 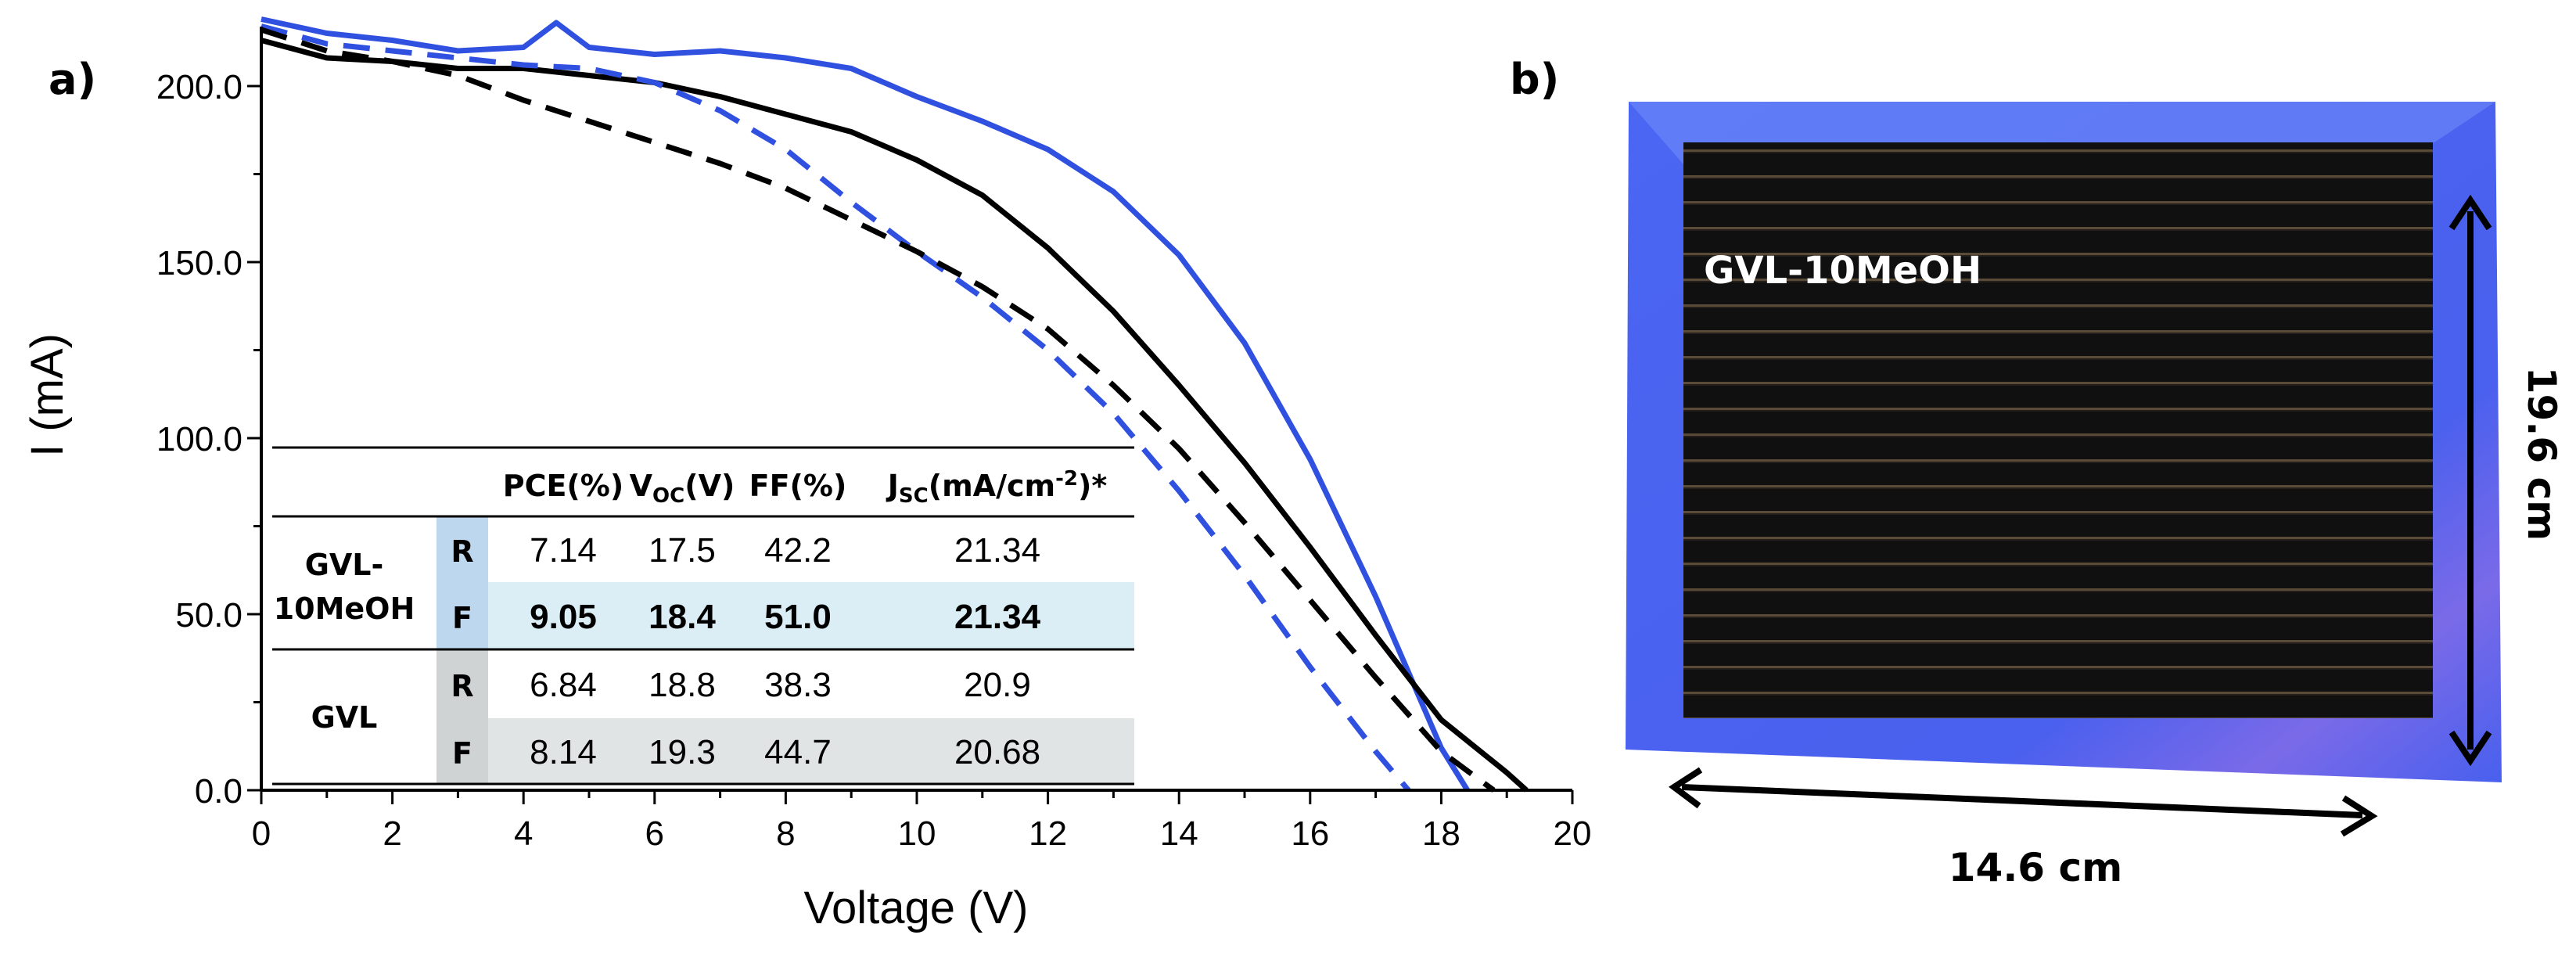 I want to click on cell-ff: 38.3, so click(x=798, y=685).